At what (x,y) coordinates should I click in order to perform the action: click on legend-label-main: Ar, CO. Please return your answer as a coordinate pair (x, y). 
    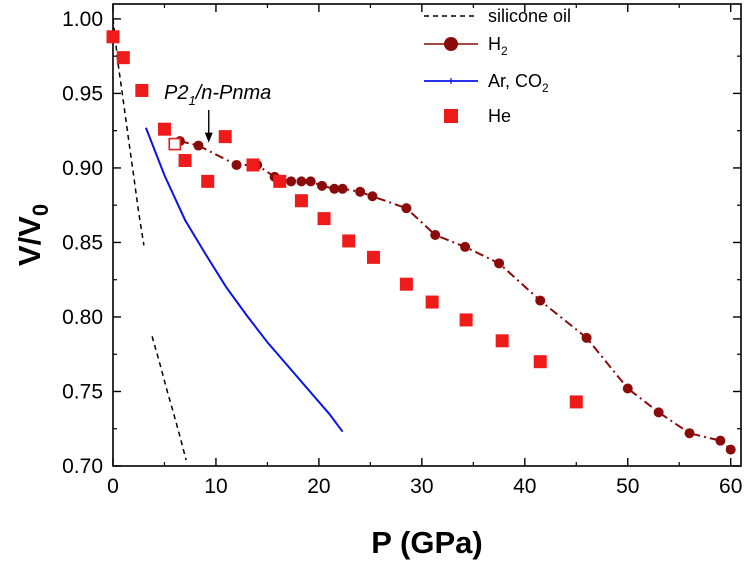
    Looking at the image, I should click on (515, 81).